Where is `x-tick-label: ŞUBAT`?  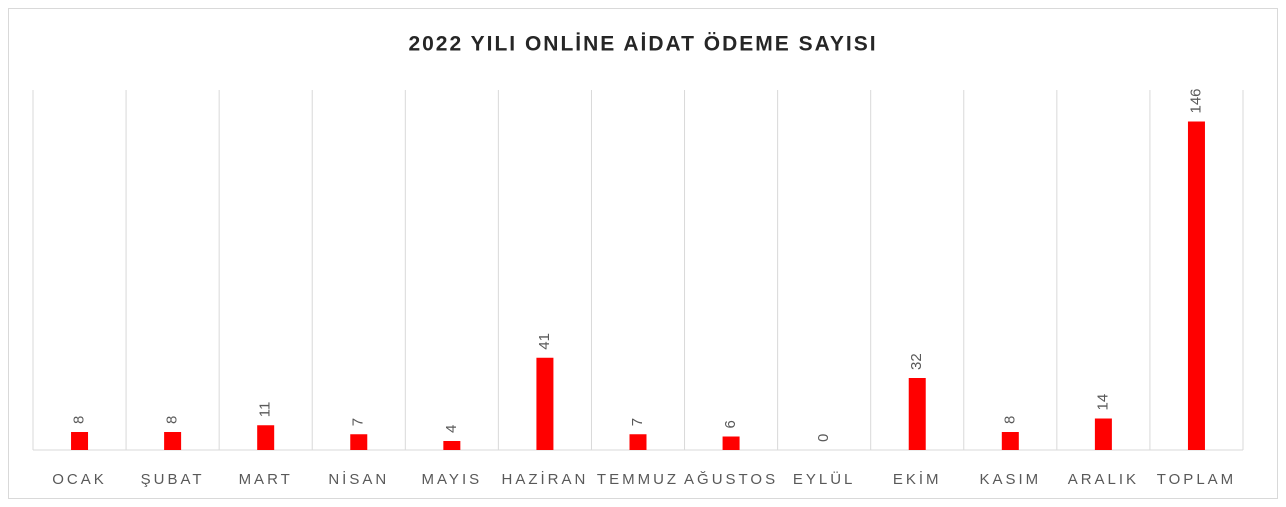
x-tick-label: ŞUBAT is located at coordinates (173, 479).